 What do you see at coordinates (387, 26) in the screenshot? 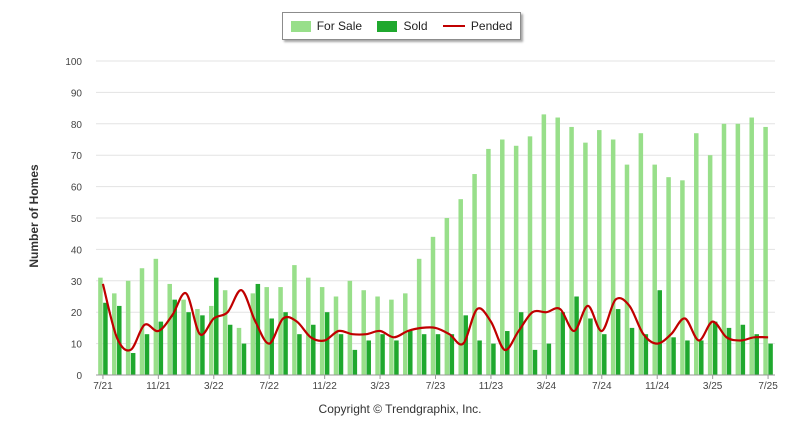
I see `sold-swatch` at bounding box center [387, 26].